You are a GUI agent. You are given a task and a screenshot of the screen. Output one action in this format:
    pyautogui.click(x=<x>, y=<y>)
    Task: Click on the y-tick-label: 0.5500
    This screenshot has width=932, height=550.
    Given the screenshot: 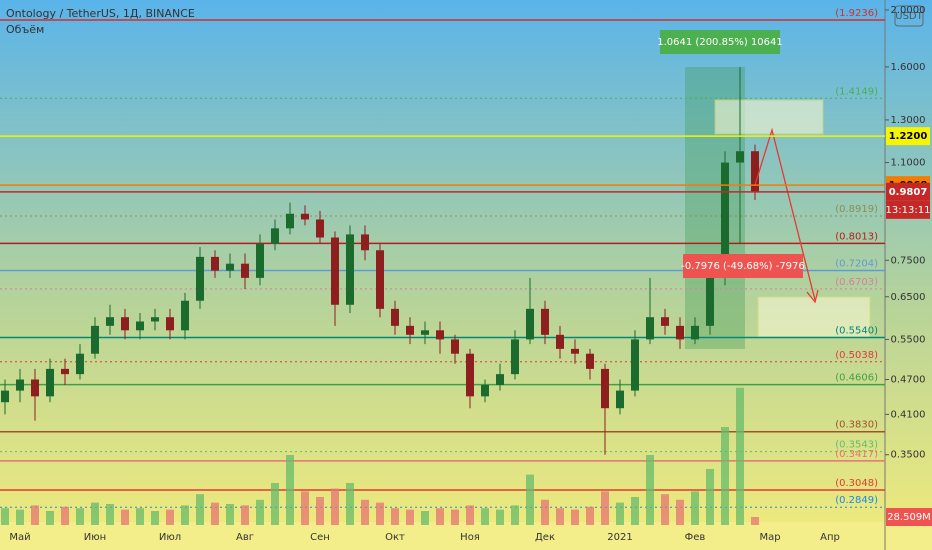 What is the action you would take?
    pyautogui.click(x=908, y=339)
    